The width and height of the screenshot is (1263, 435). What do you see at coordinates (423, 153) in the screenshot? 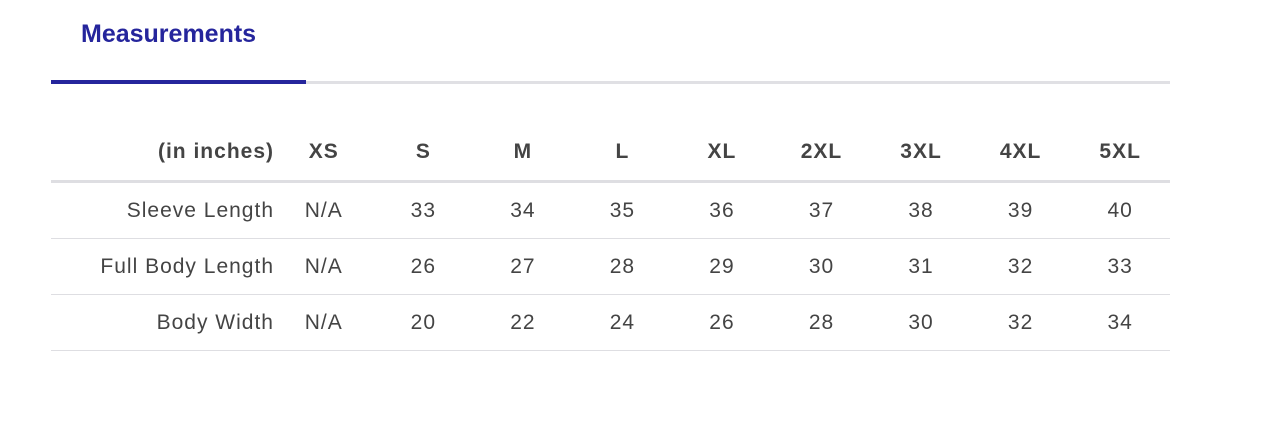
I see `size-header: S` at bounding box center [423, 153].